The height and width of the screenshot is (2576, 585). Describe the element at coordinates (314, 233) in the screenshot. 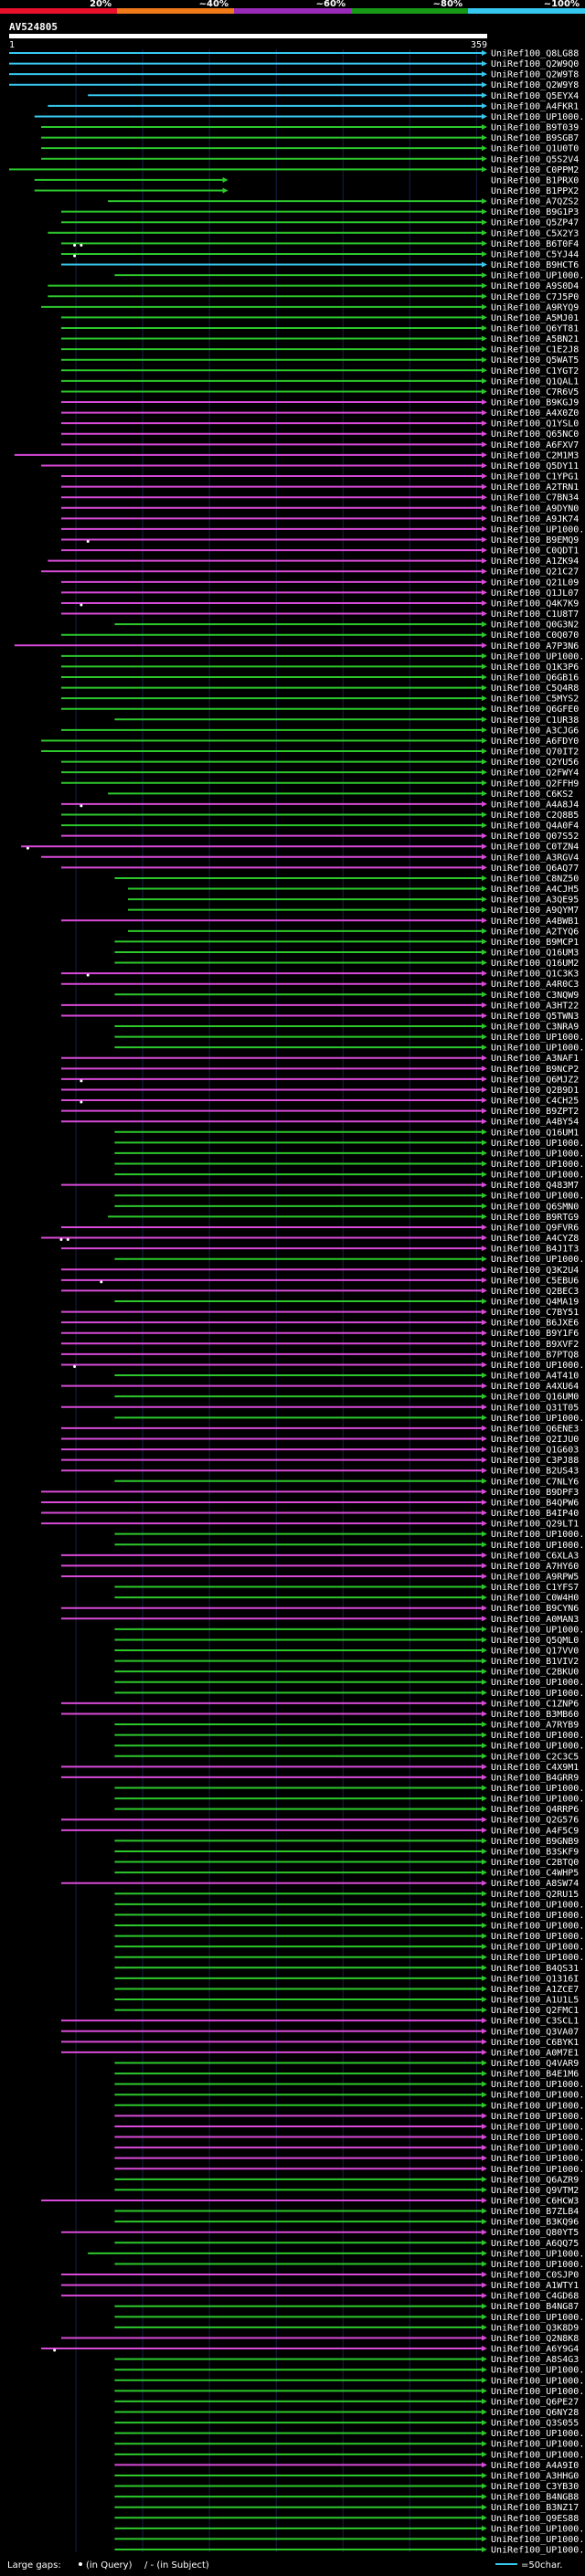

I see `hit-row: UniRef100_C5X2Y3` at that location.